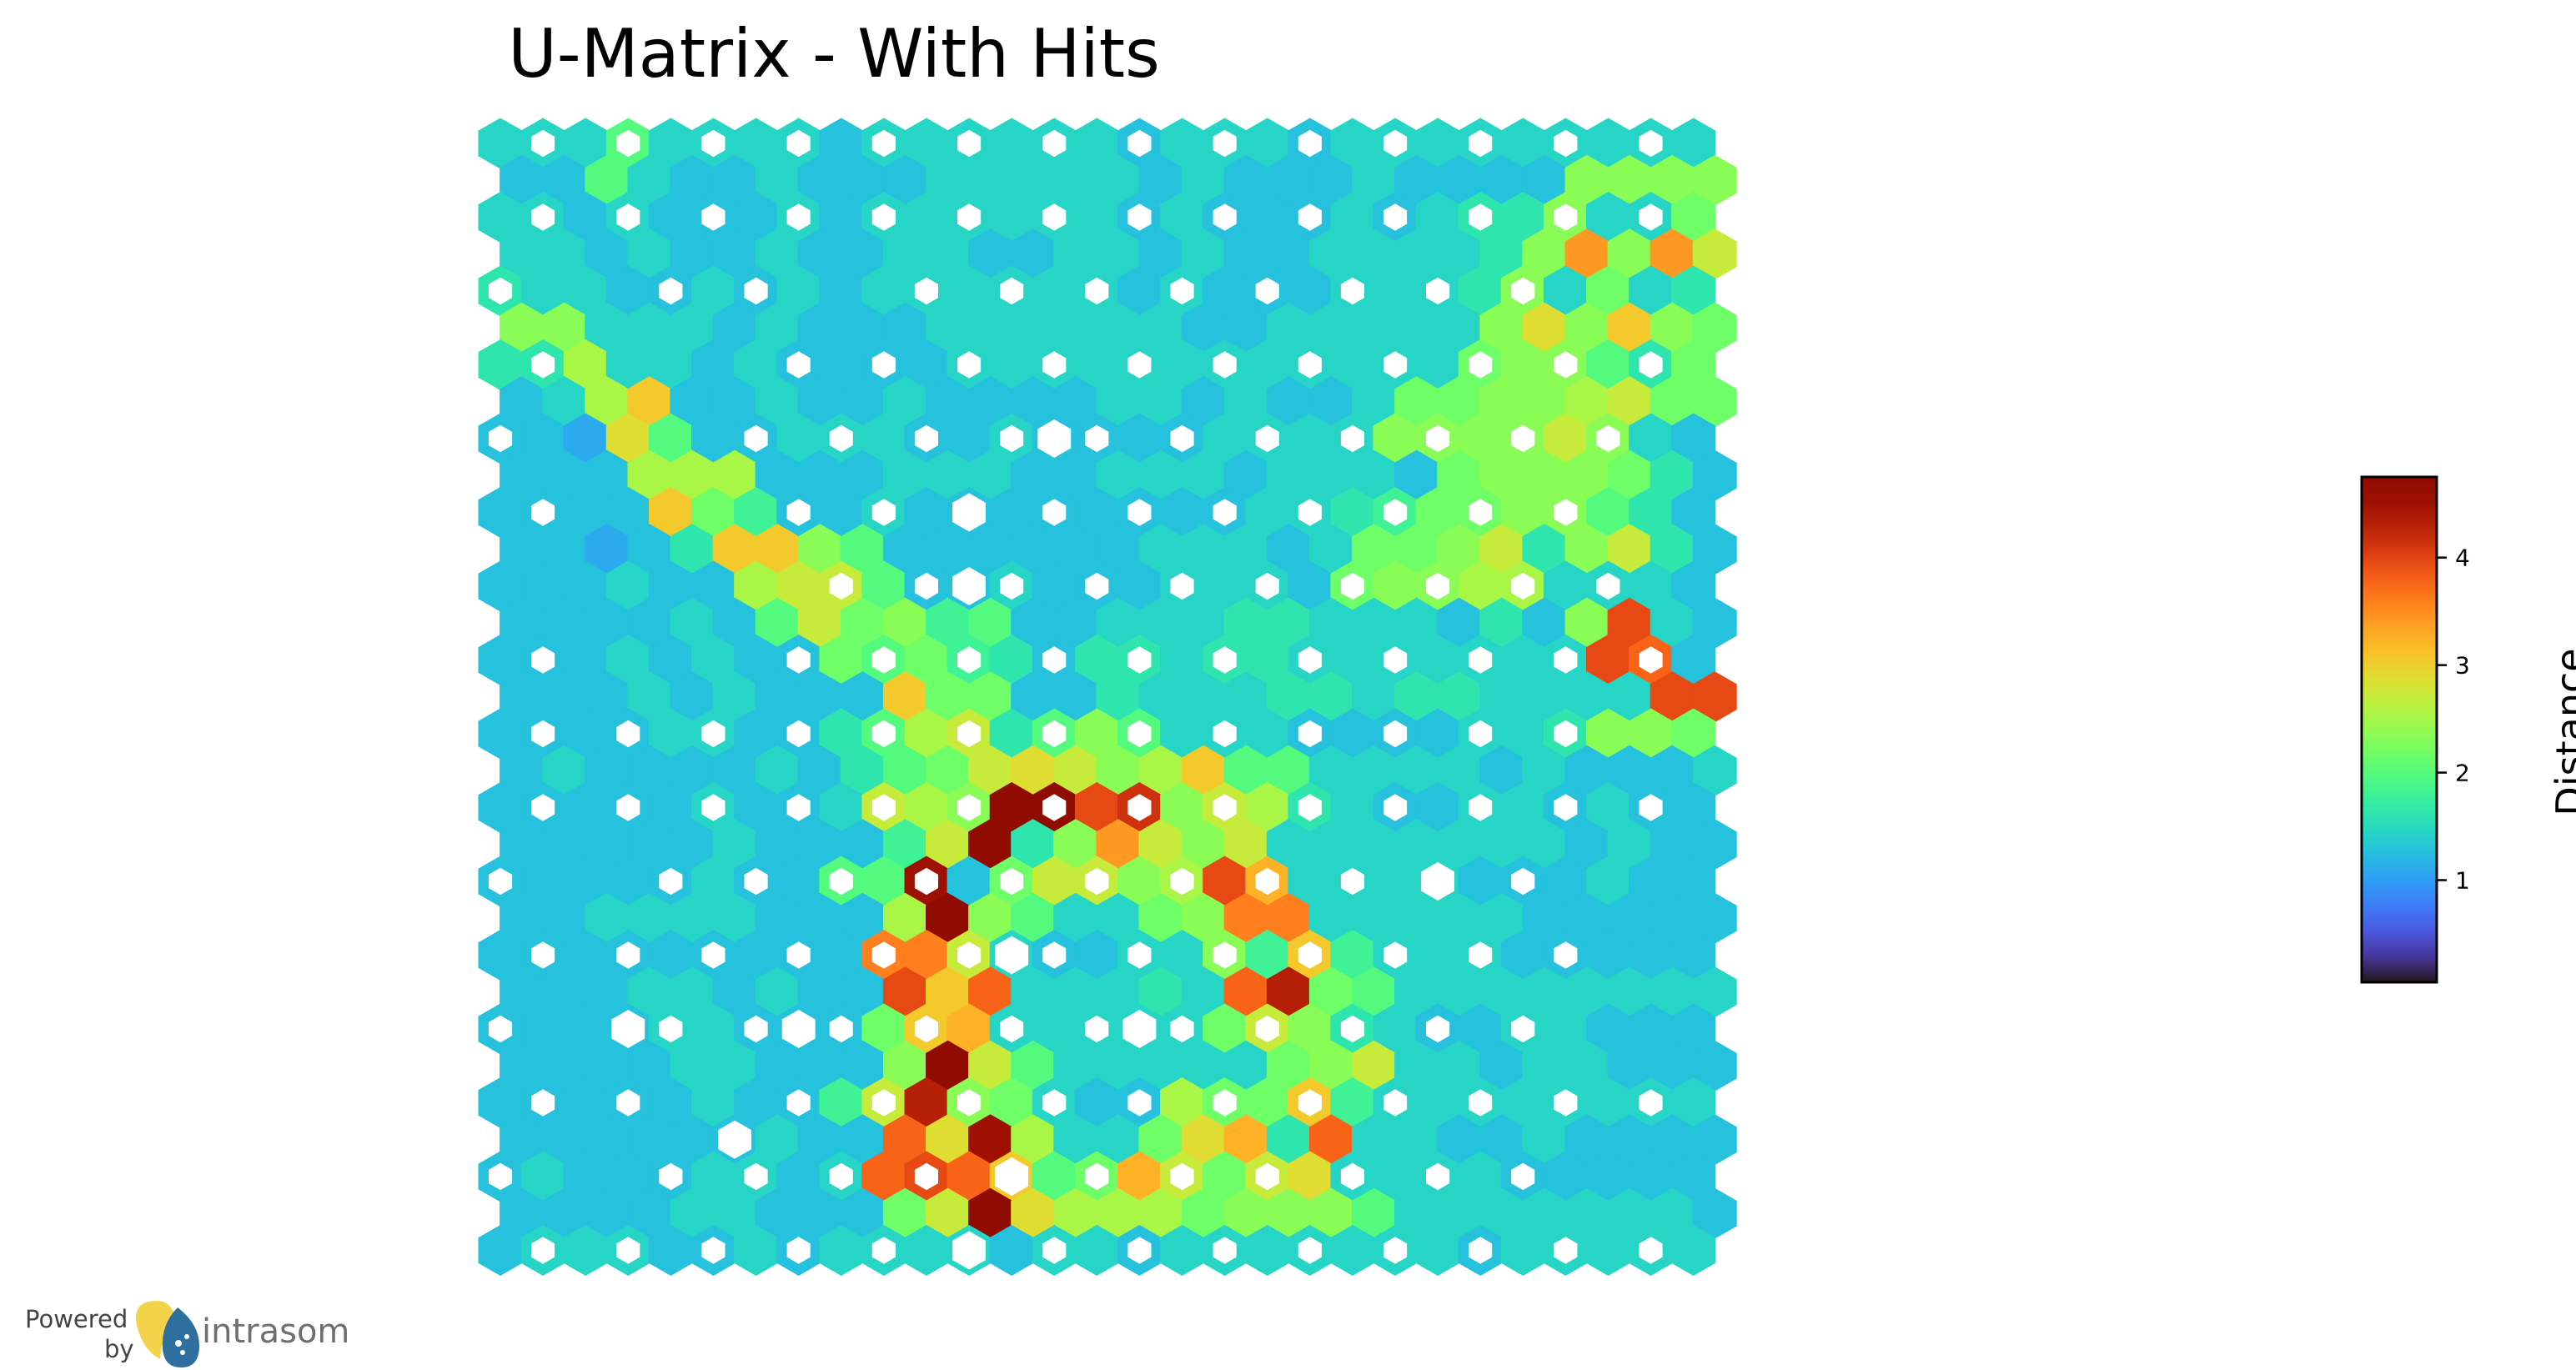 Image resolution: width=2576 pixels, height=1370 pixels. What do you see at coordinates (2562, 732) in the screenshot?
I see `colorbar-label: Distance` at bounding box center [2562, 732].